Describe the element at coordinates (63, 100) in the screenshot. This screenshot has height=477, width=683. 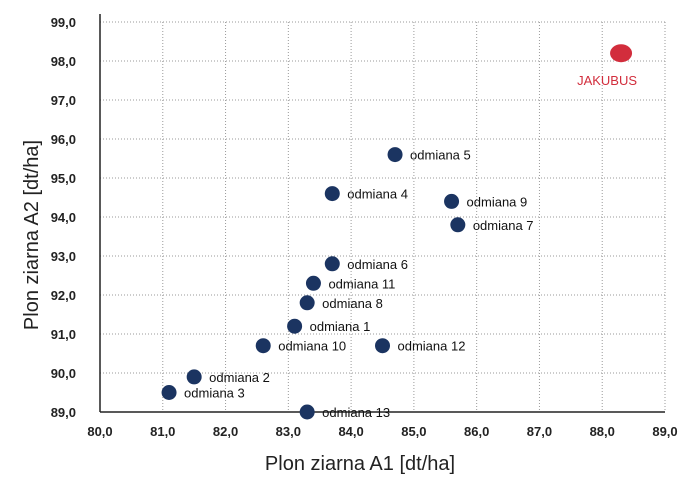
I see `y-tick-label: 97,0` at that location.